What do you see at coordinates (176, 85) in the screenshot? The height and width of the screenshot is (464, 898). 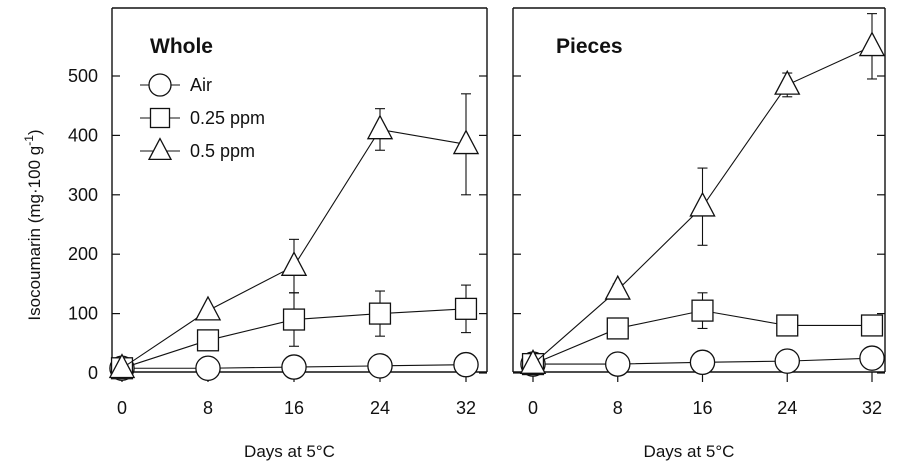 I see `legend-entry: Air` at bounding box center [176, 85].